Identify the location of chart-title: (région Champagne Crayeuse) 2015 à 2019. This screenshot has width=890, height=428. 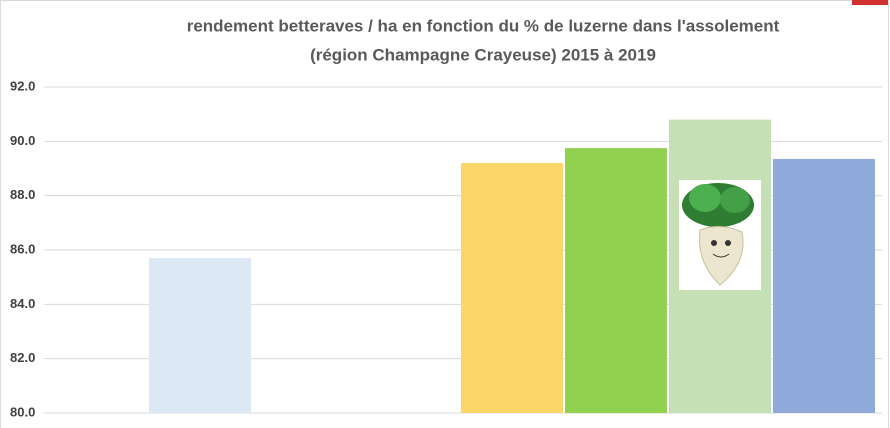
(483, 54).